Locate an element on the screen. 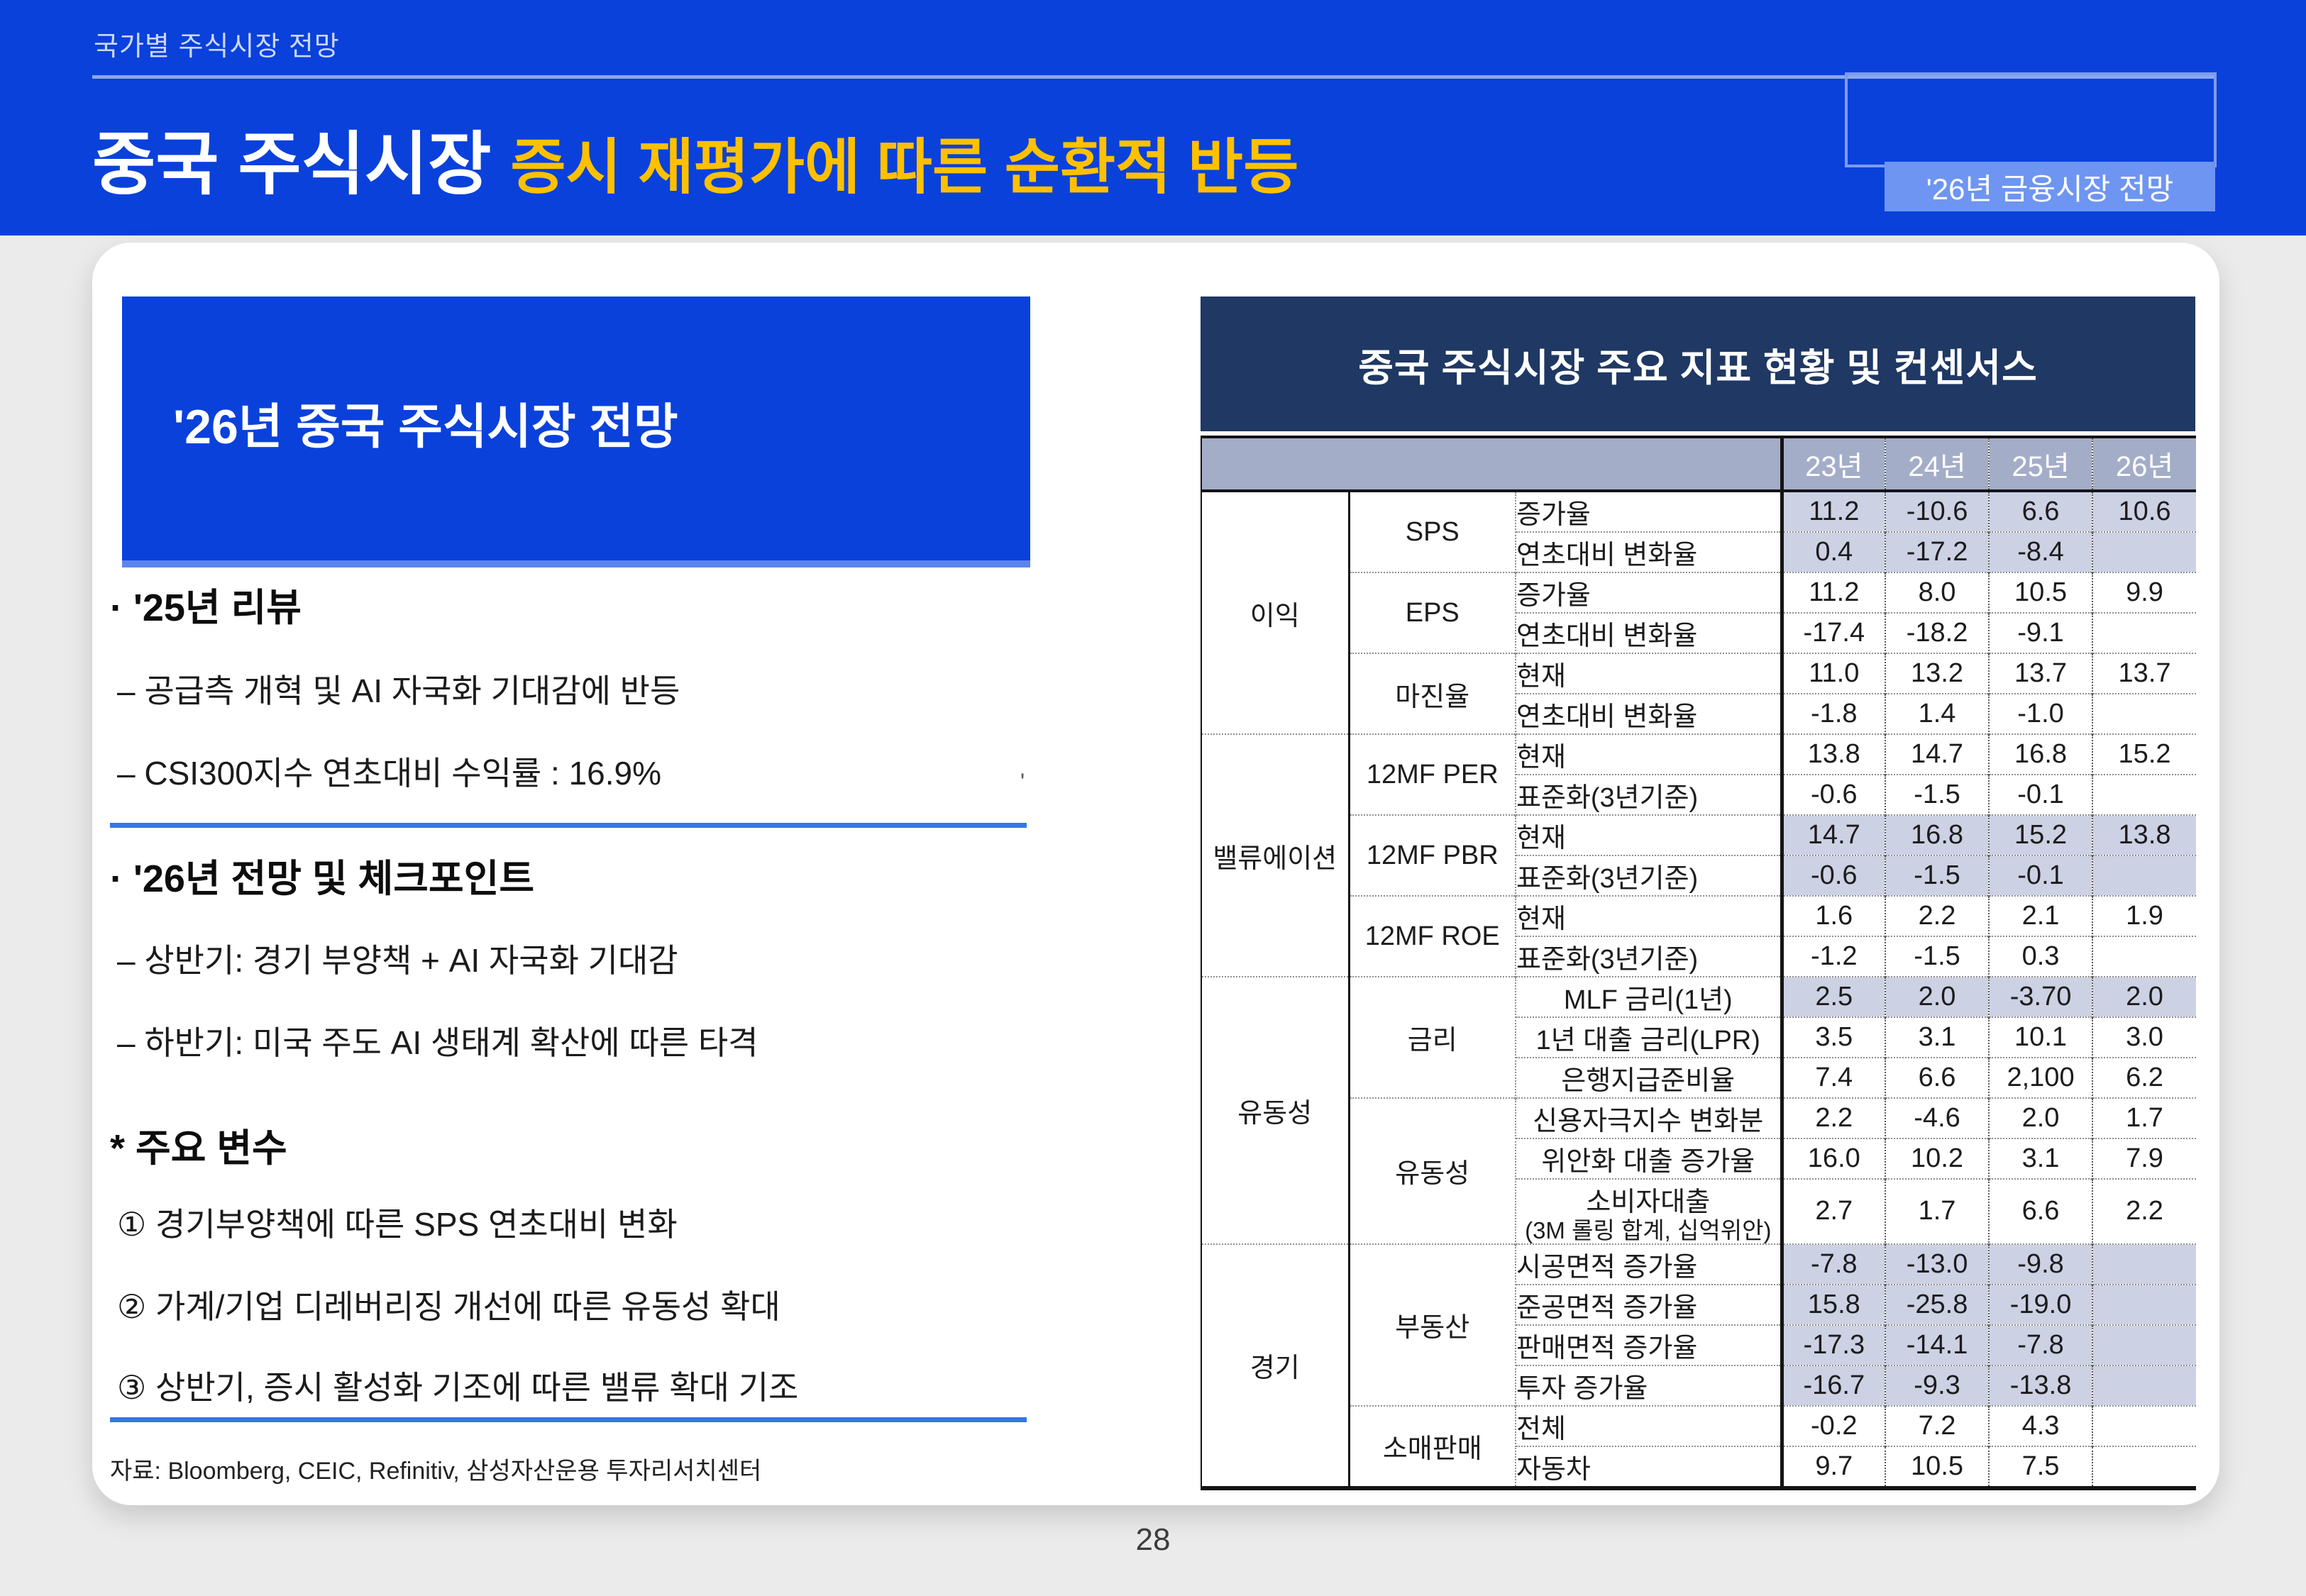 The height and width of the screenshot is (1596, 2306). value-cell: 7.4 is located at coordinates (1835, 1077).